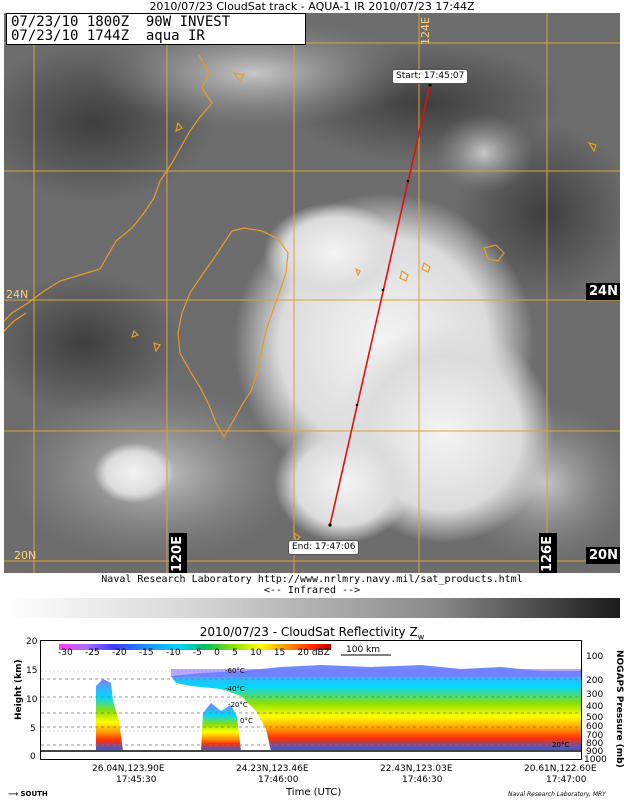  I want to click on p-tick: 200, so click(595, 681).